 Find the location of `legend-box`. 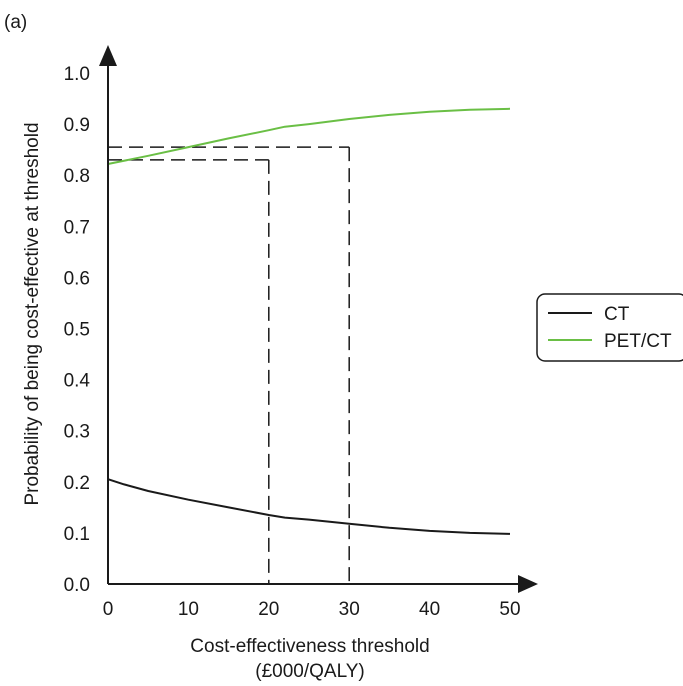

legend-box is located at coordinates (609, 327).